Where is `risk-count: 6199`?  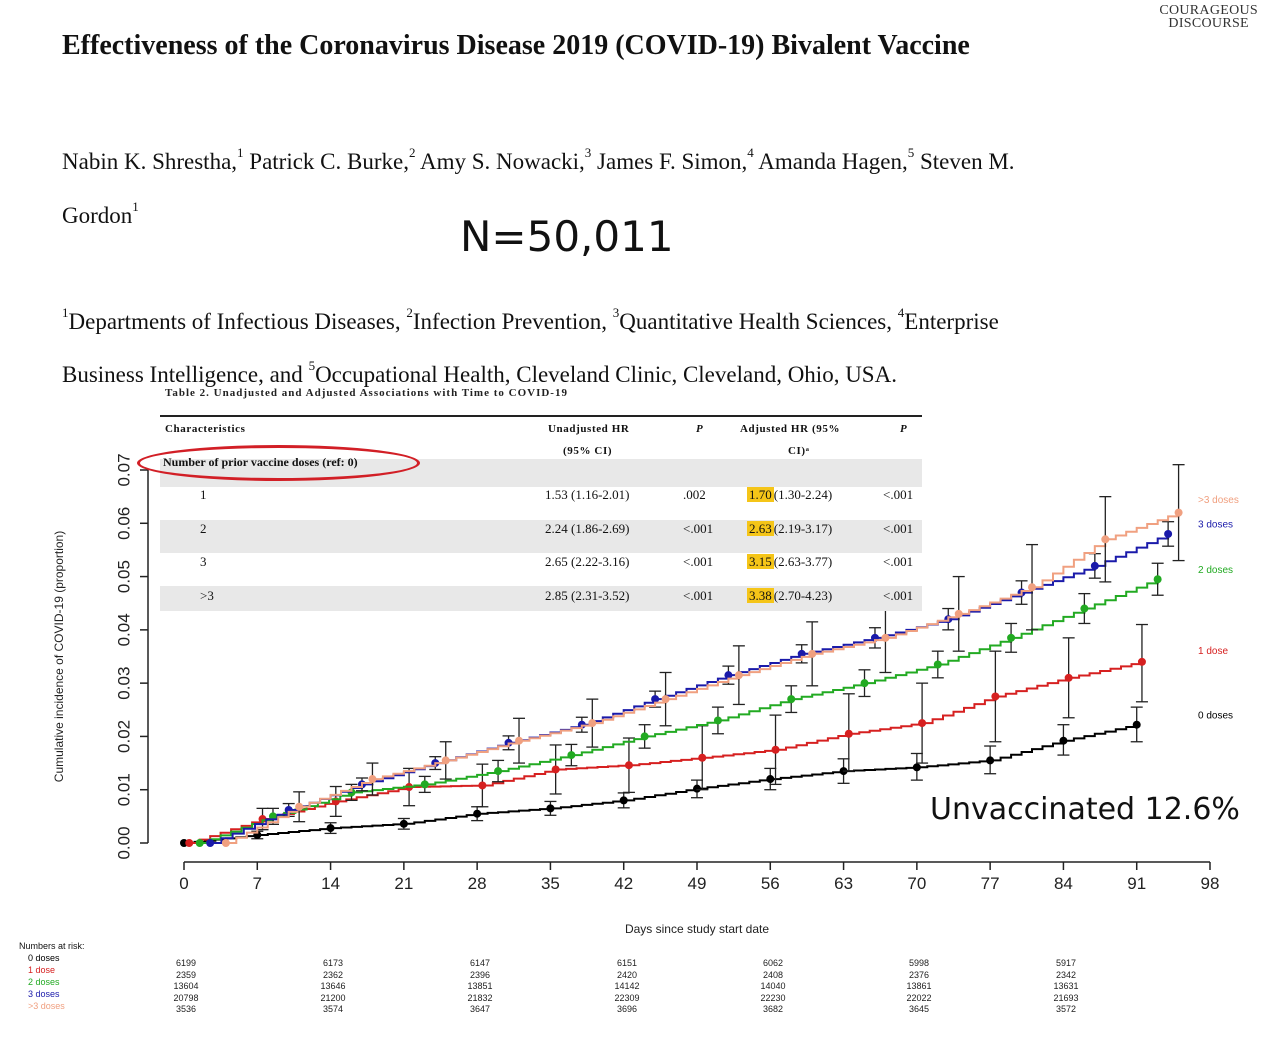 risk-count: 6199 is located at coordinates (186, 963).